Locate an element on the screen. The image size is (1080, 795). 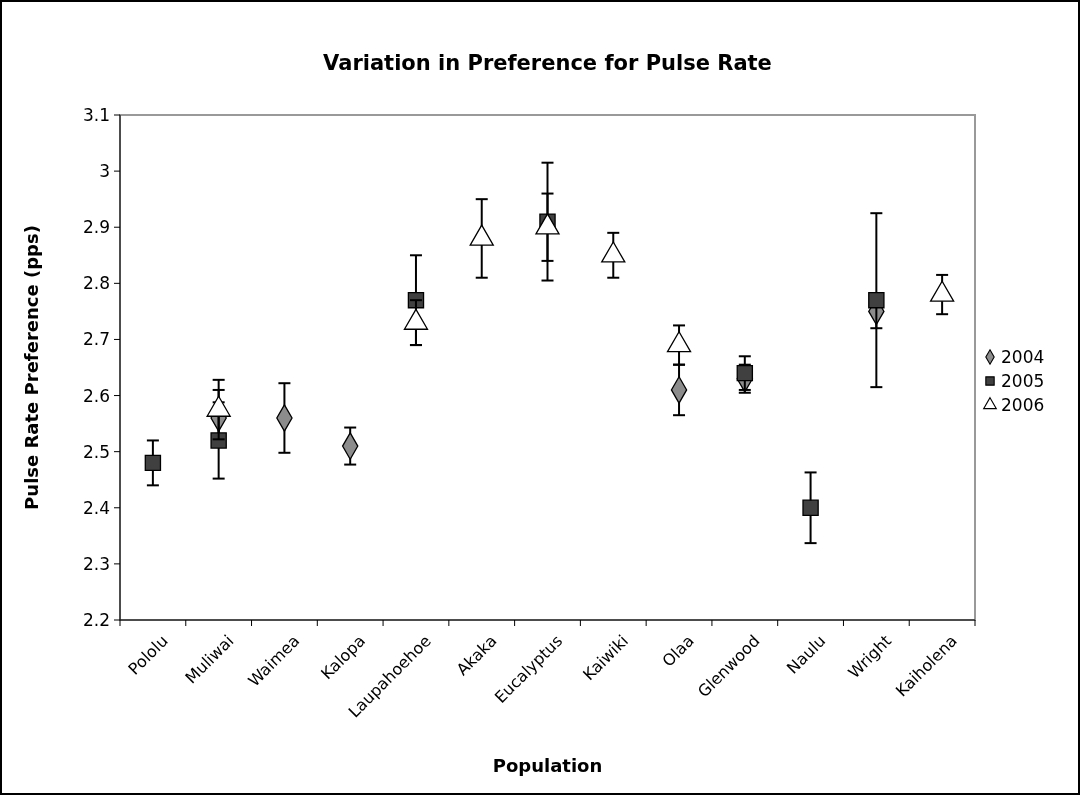
x-tick-label: Olaa is located at coordinates (678, 651).